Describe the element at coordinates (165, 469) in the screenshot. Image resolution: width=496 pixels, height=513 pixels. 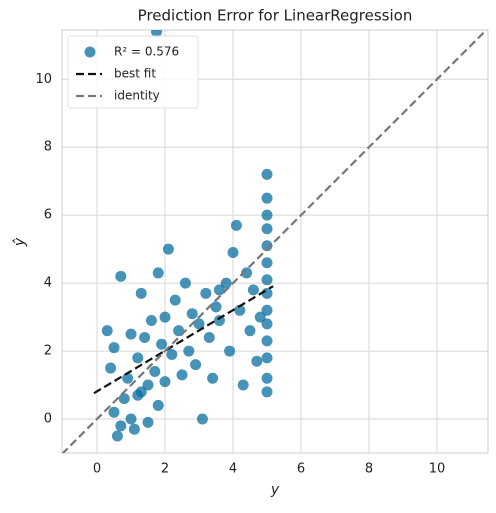
I see `x-tick-label: 2` at that location.